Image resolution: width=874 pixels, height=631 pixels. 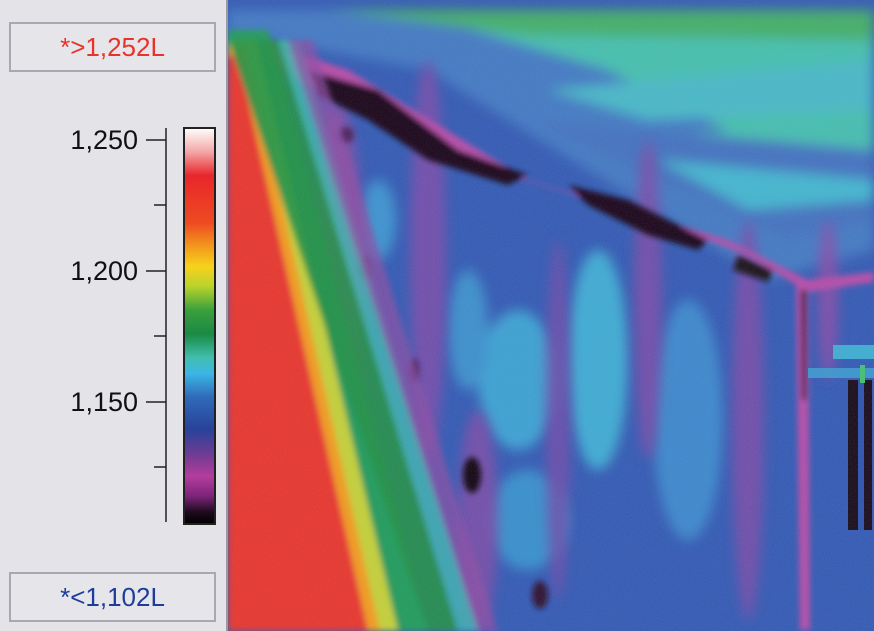 I want to click on min-range-label: *<1,102L, so click(x=112, y=596).